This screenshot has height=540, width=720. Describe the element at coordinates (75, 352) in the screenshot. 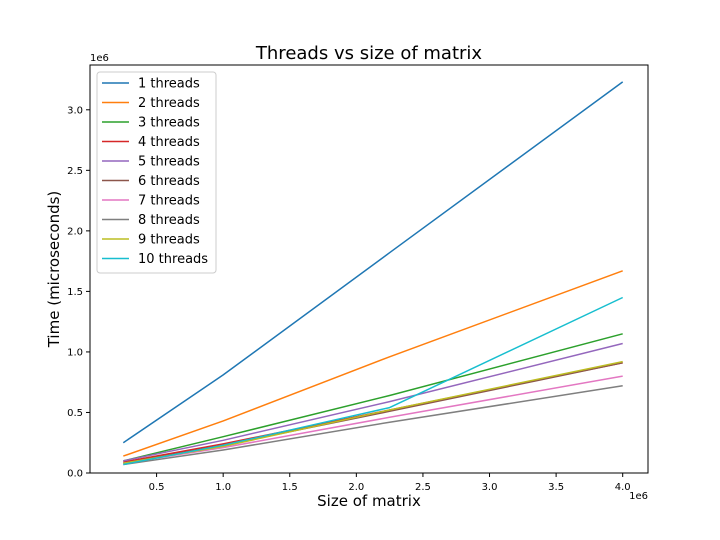

I see `y-tick-label: 1.0` at that location.